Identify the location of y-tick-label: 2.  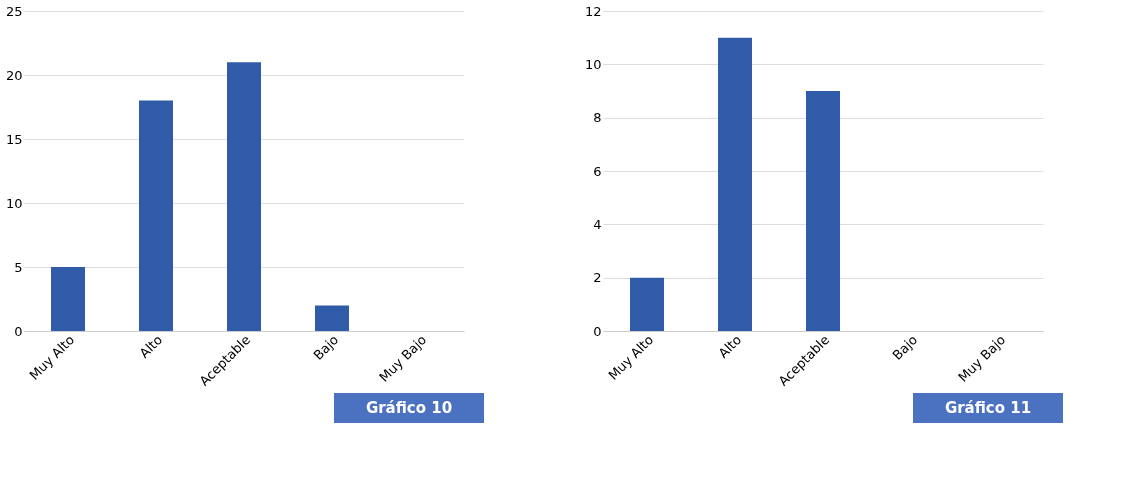
(597, 278).